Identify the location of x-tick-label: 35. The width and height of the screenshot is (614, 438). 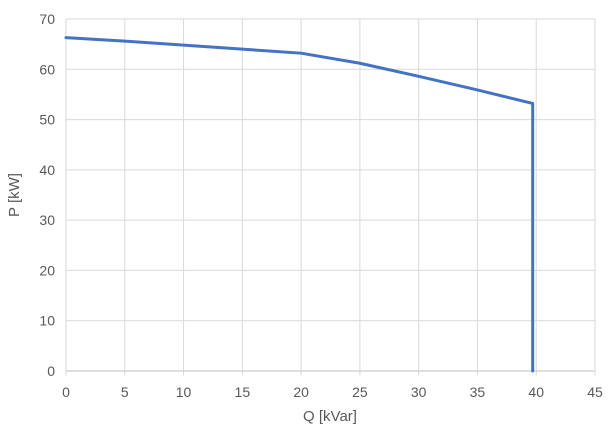
(478, 392).